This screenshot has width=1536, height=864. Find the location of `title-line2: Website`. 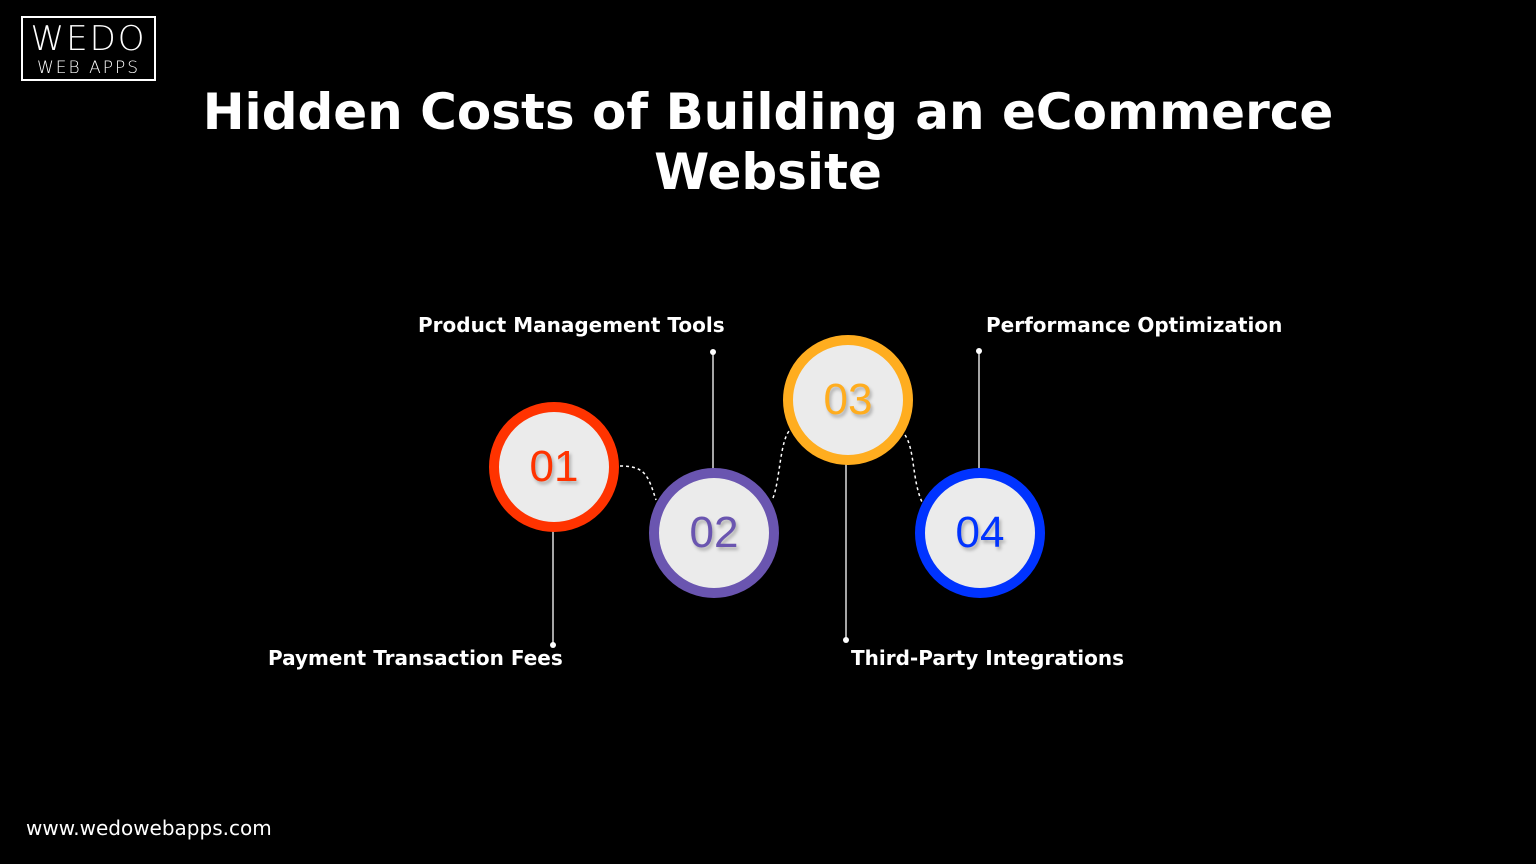

title-line2: Website is located at coordinates (768, 172).